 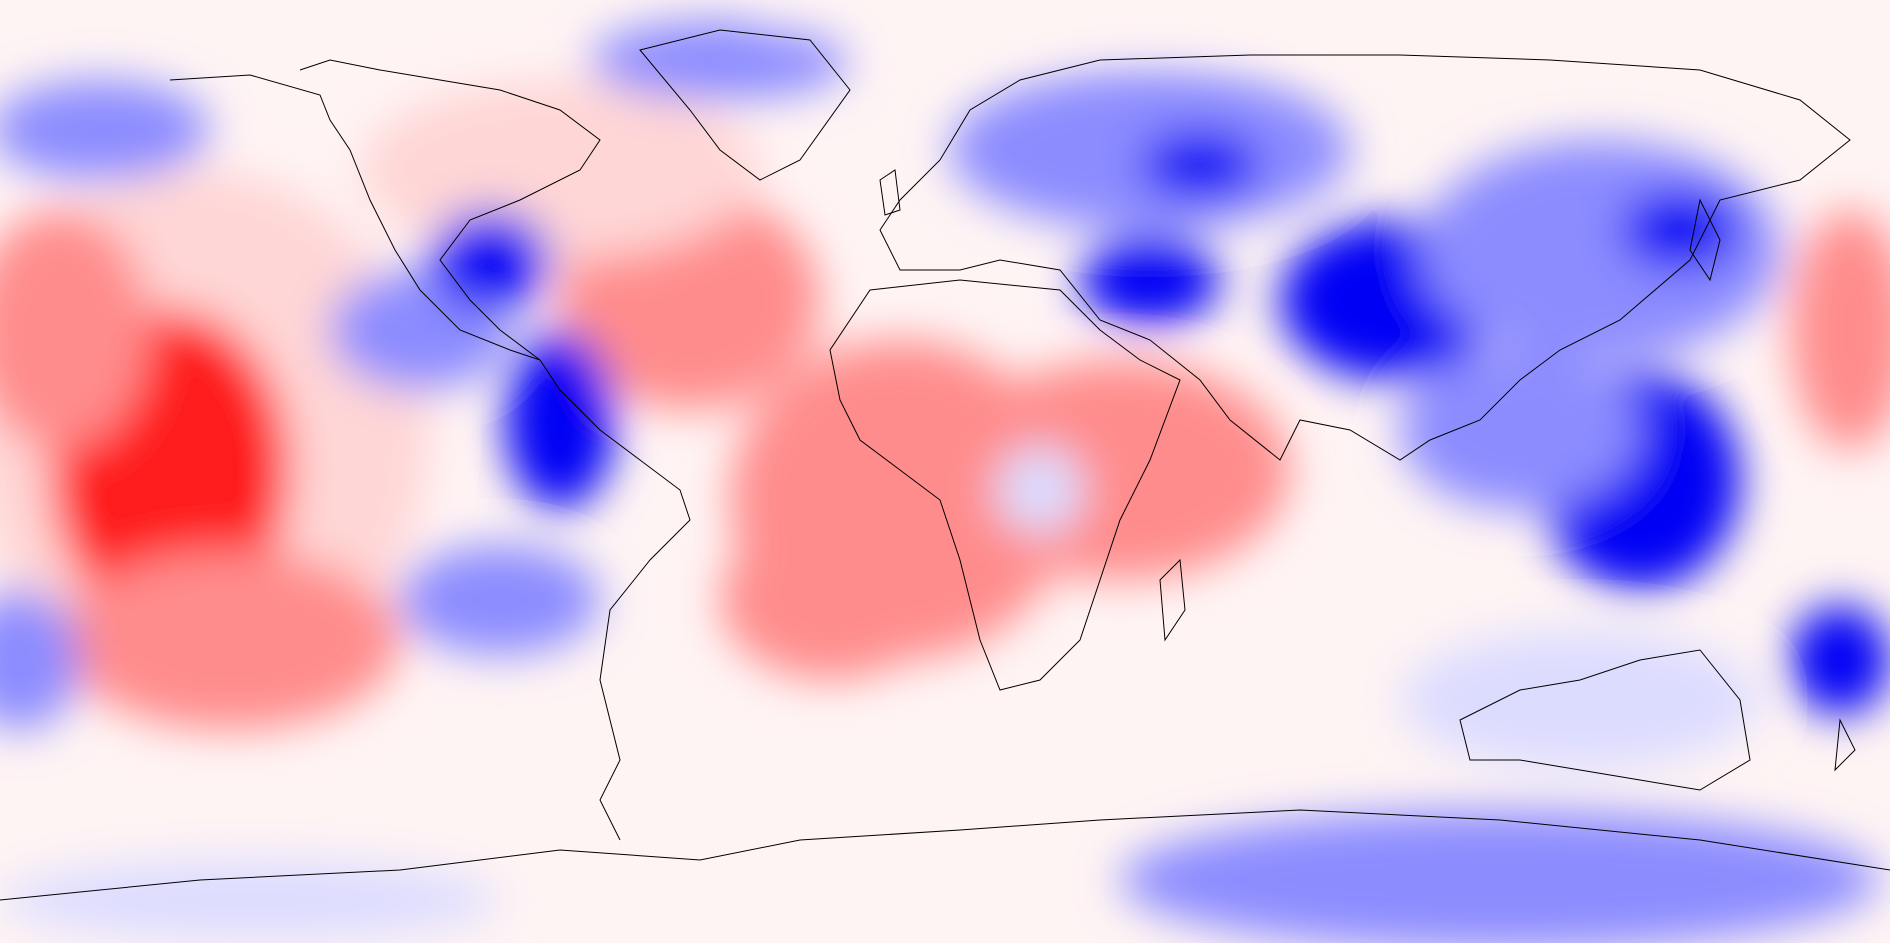 I want to click on coastline-japan, so click(x=1705, y=240).